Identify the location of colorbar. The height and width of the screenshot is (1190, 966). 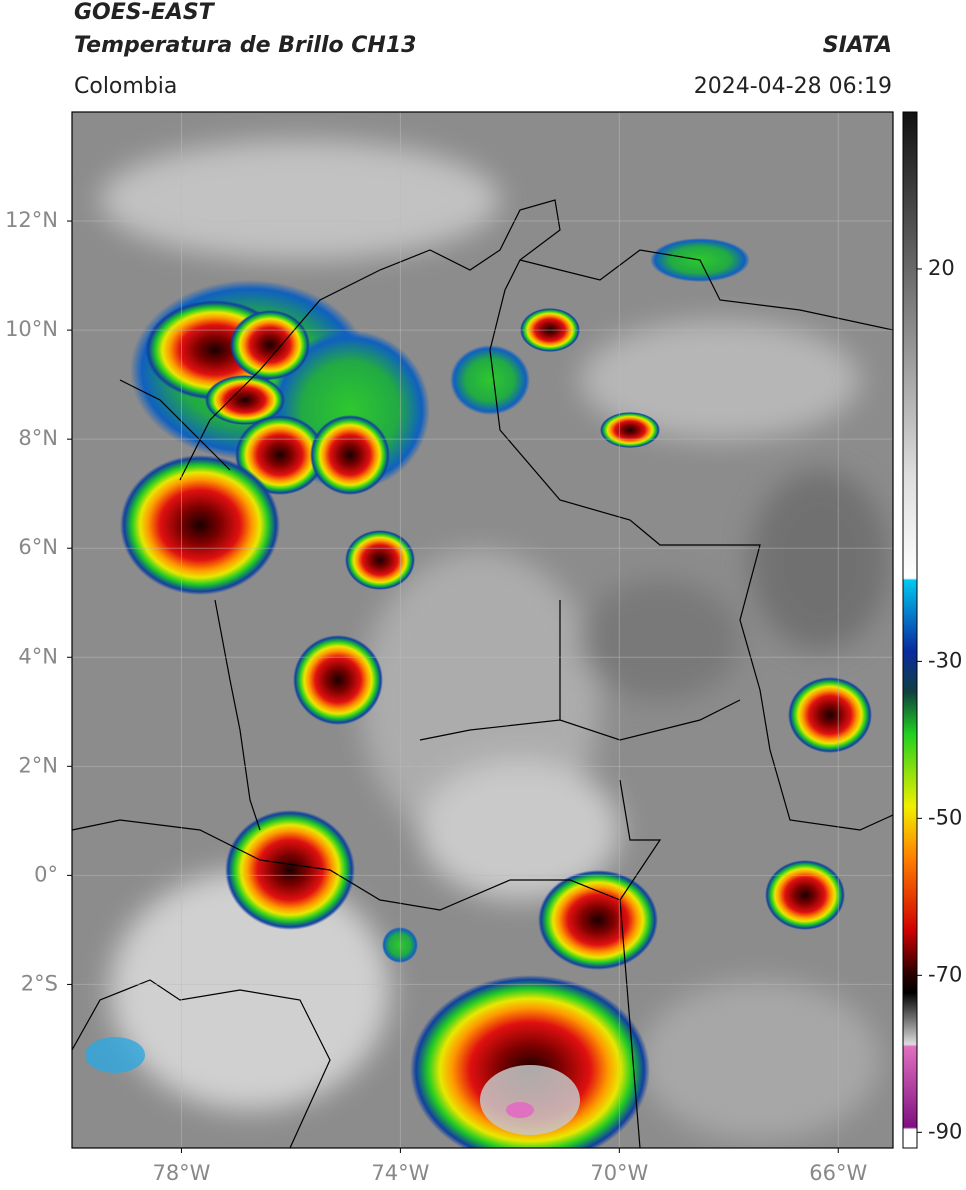
(910, 630).